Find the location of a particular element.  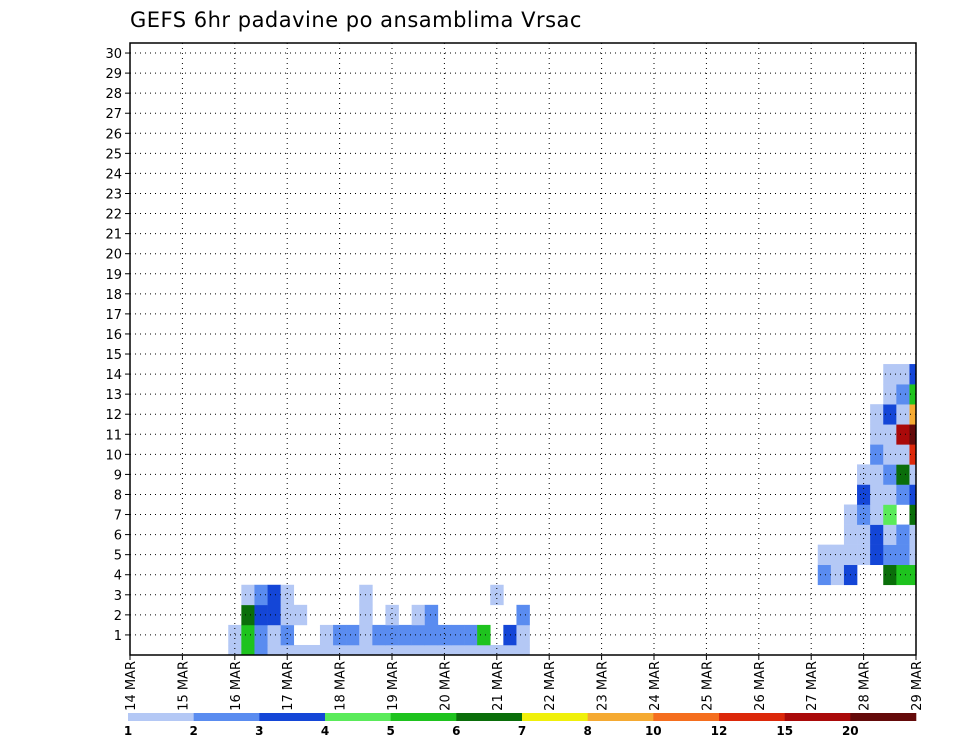

y-tick-label: 26 is located at coordinates (113, 134).